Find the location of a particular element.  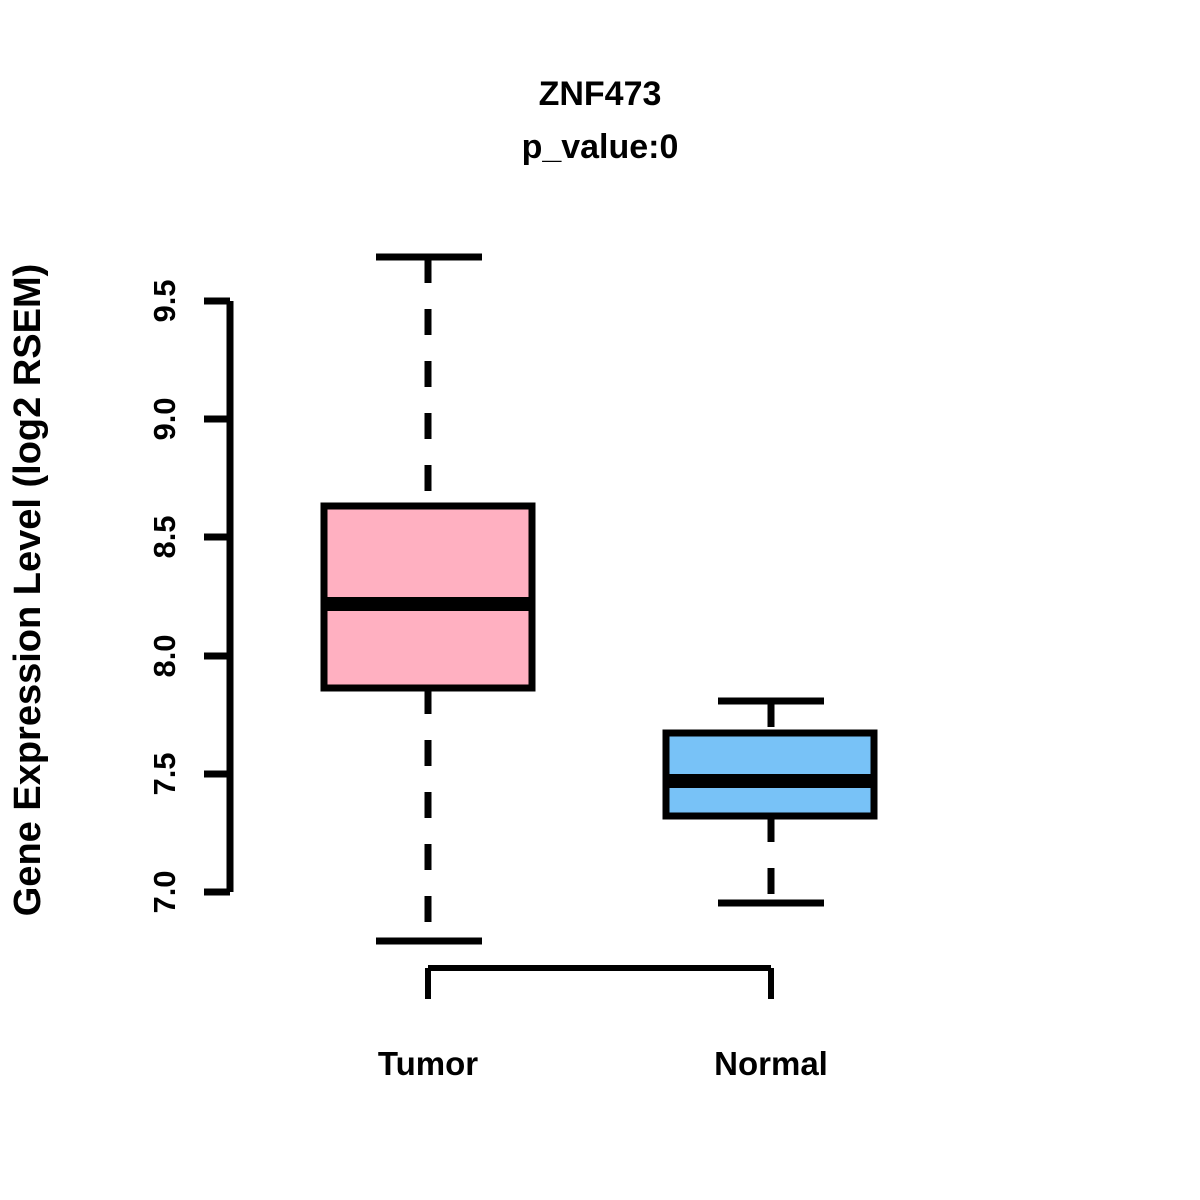

x-label-normal: Normal is located at coordinates (771, 1063).